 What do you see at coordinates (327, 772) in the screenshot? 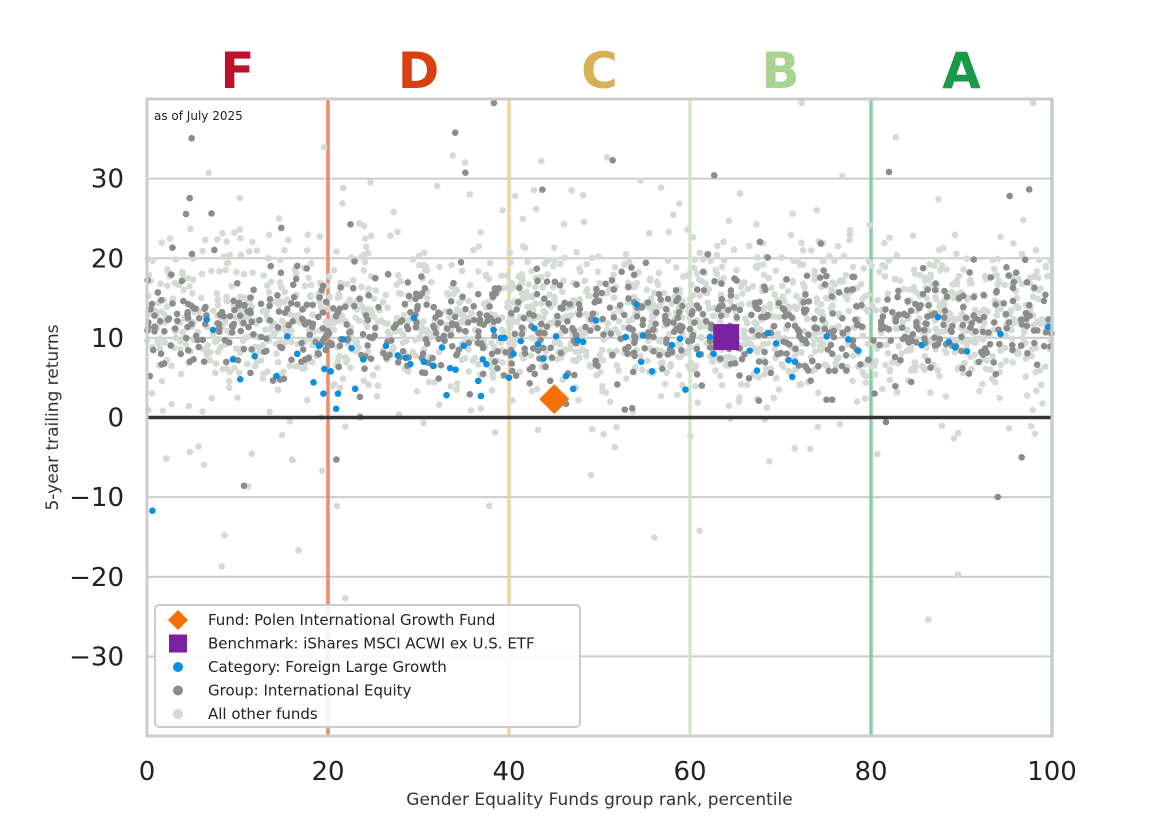
I see `x-tick-label: 20` at bounding box center [327, 772].